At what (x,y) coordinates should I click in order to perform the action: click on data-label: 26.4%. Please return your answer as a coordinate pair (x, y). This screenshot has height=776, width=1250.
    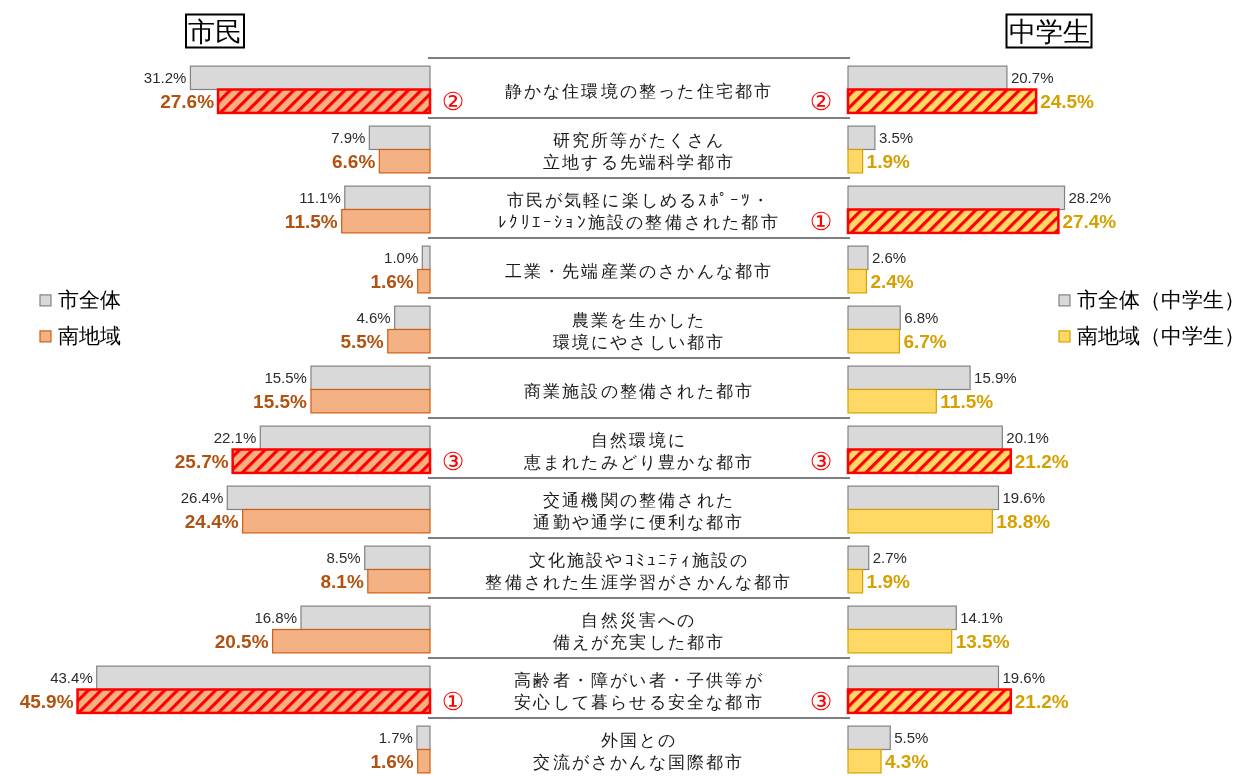
    Looking at the image, I should click on (202, 498).